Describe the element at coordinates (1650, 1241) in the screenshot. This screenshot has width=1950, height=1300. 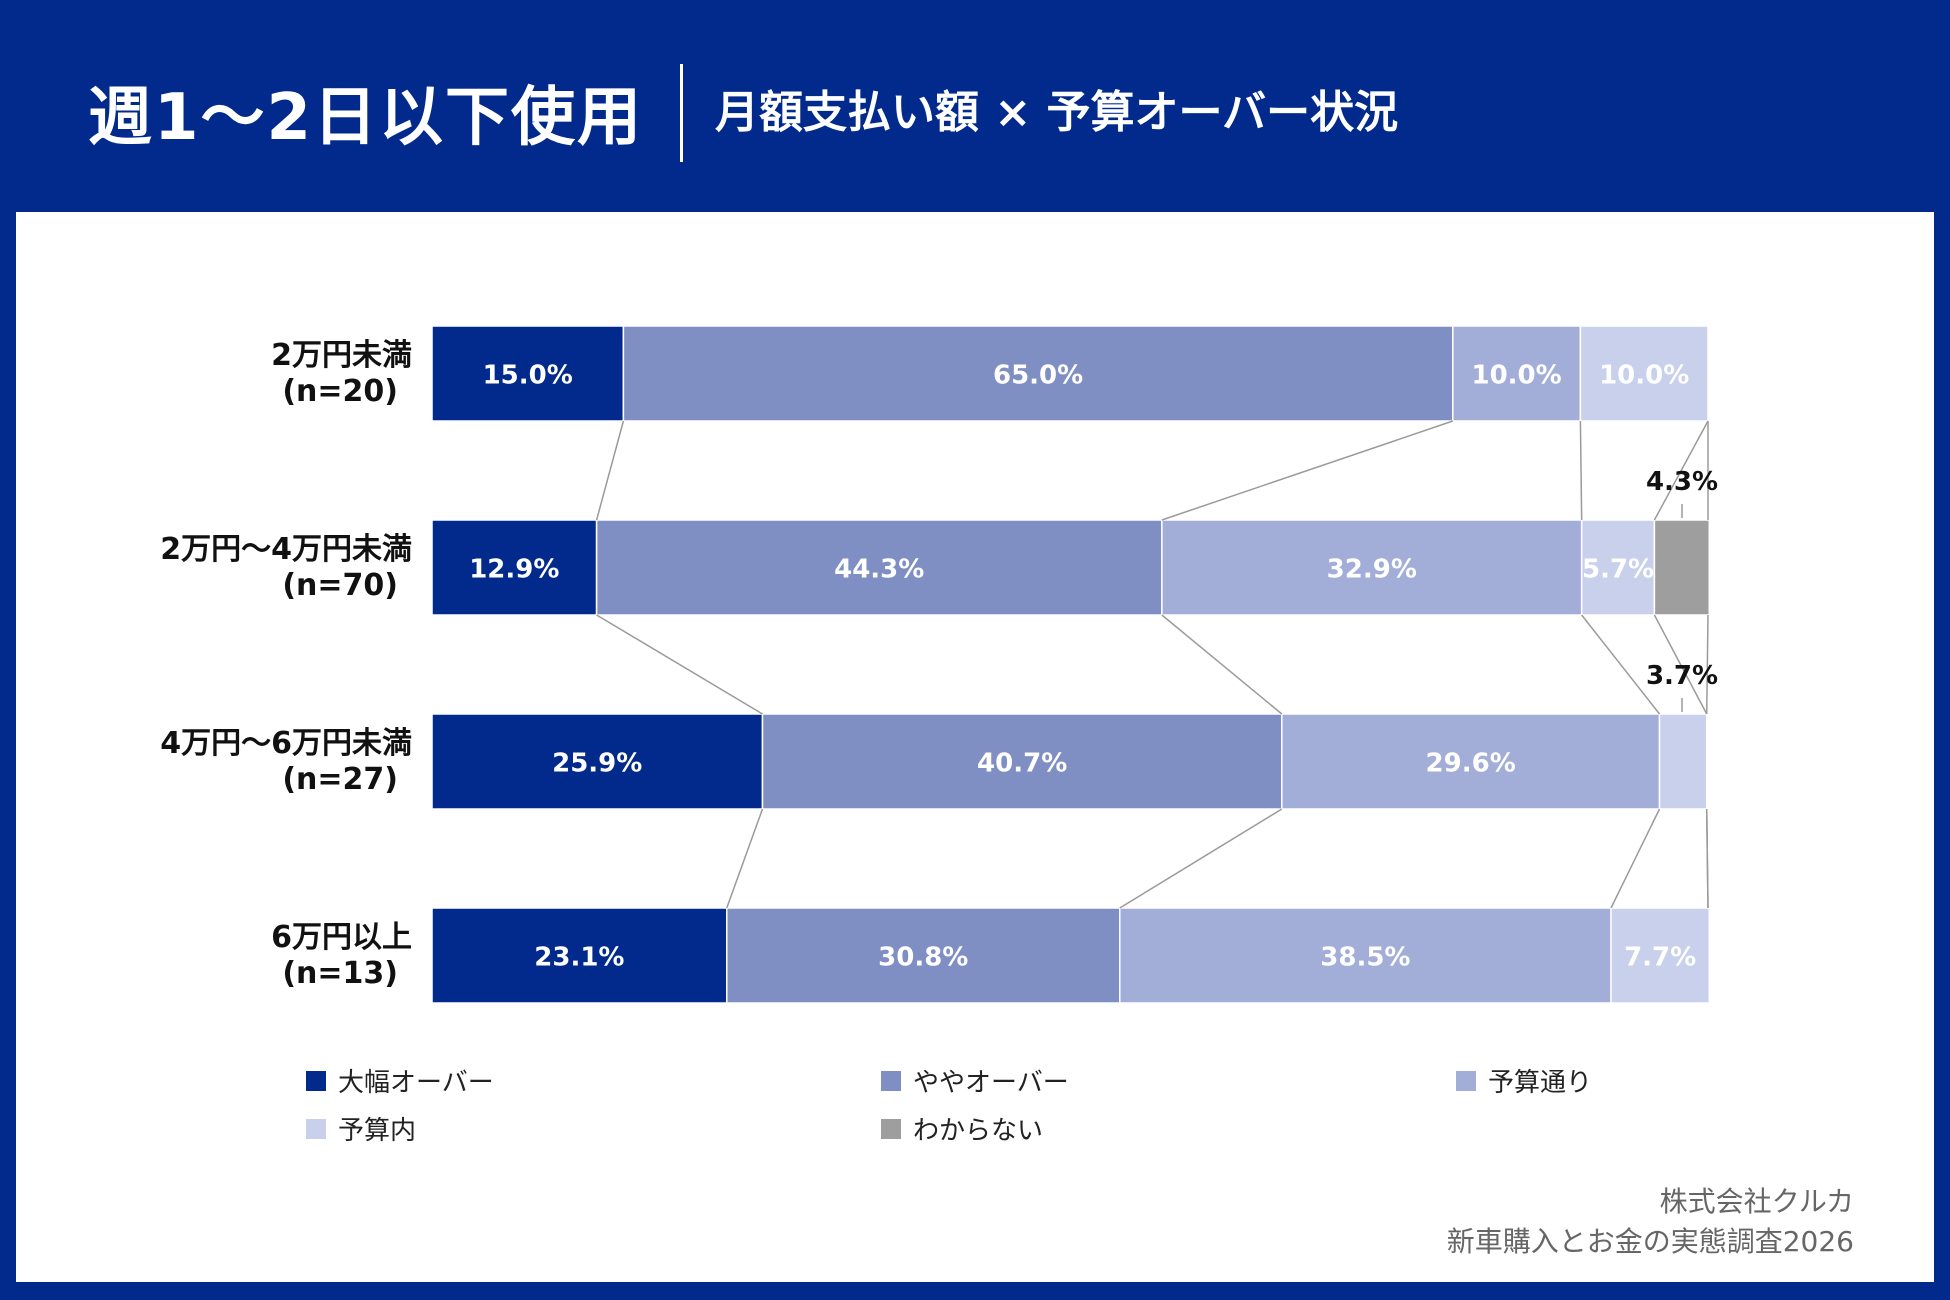
I see `source-survey: 新車購入とお金の実態調査2026` at that location.